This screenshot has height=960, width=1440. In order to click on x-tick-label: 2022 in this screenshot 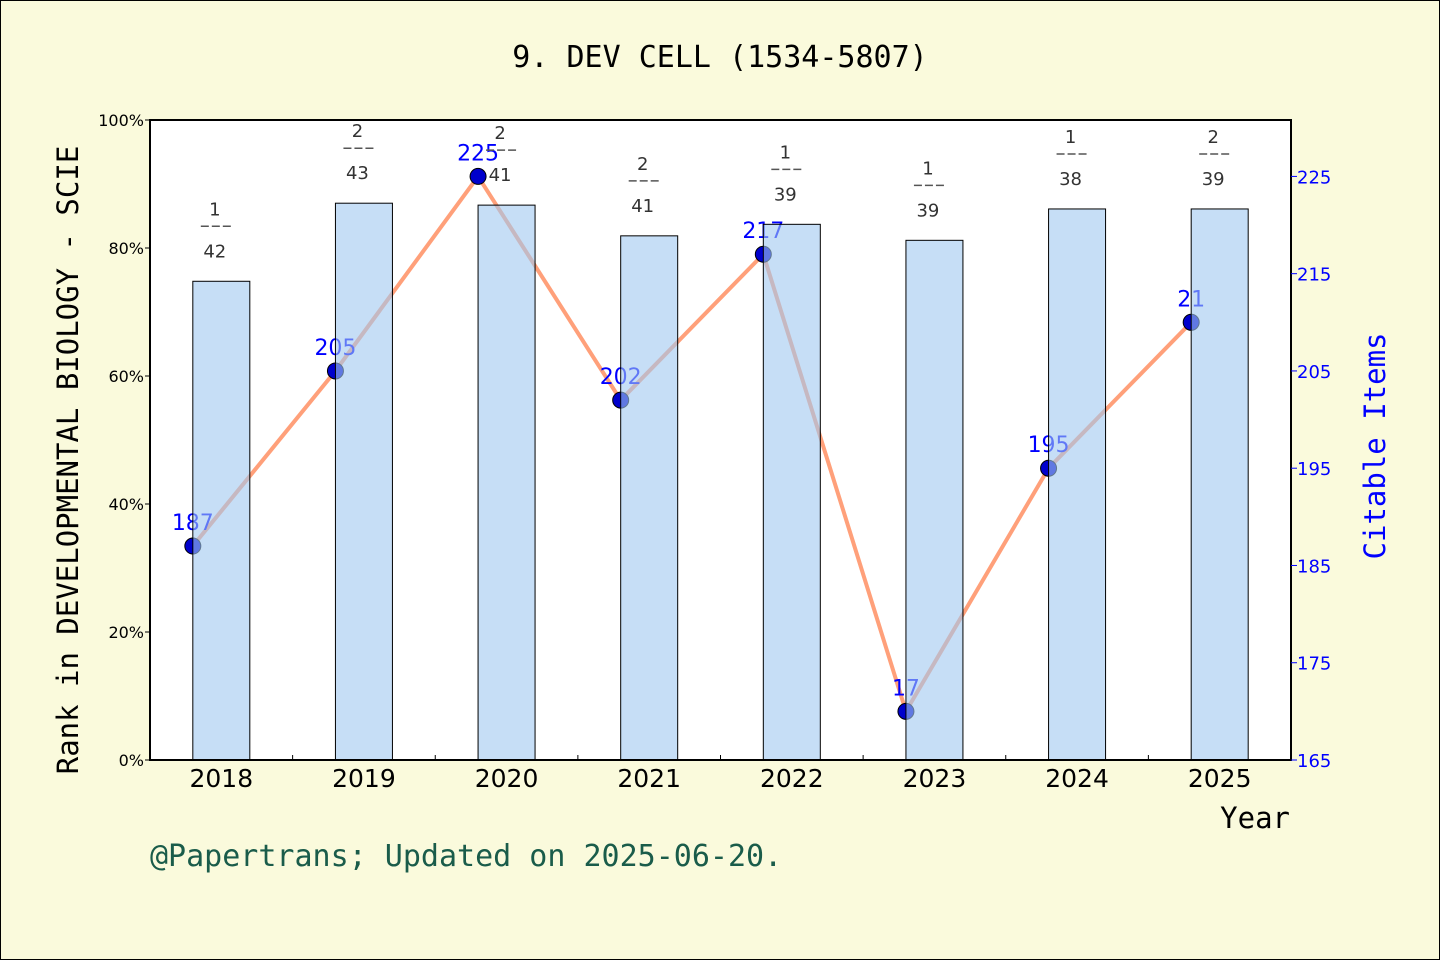, I will do `click(792, 778)`.